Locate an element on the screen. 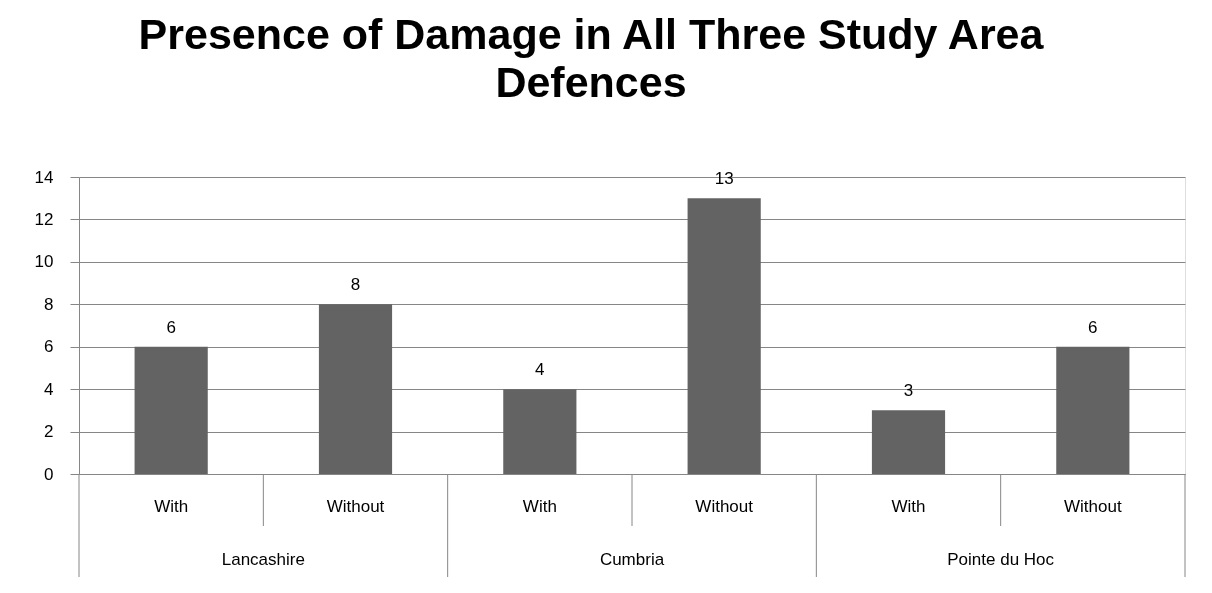 This screenshot has width=1212, height=593. y-tick-label: 14 is located at coordinates (44, 177).